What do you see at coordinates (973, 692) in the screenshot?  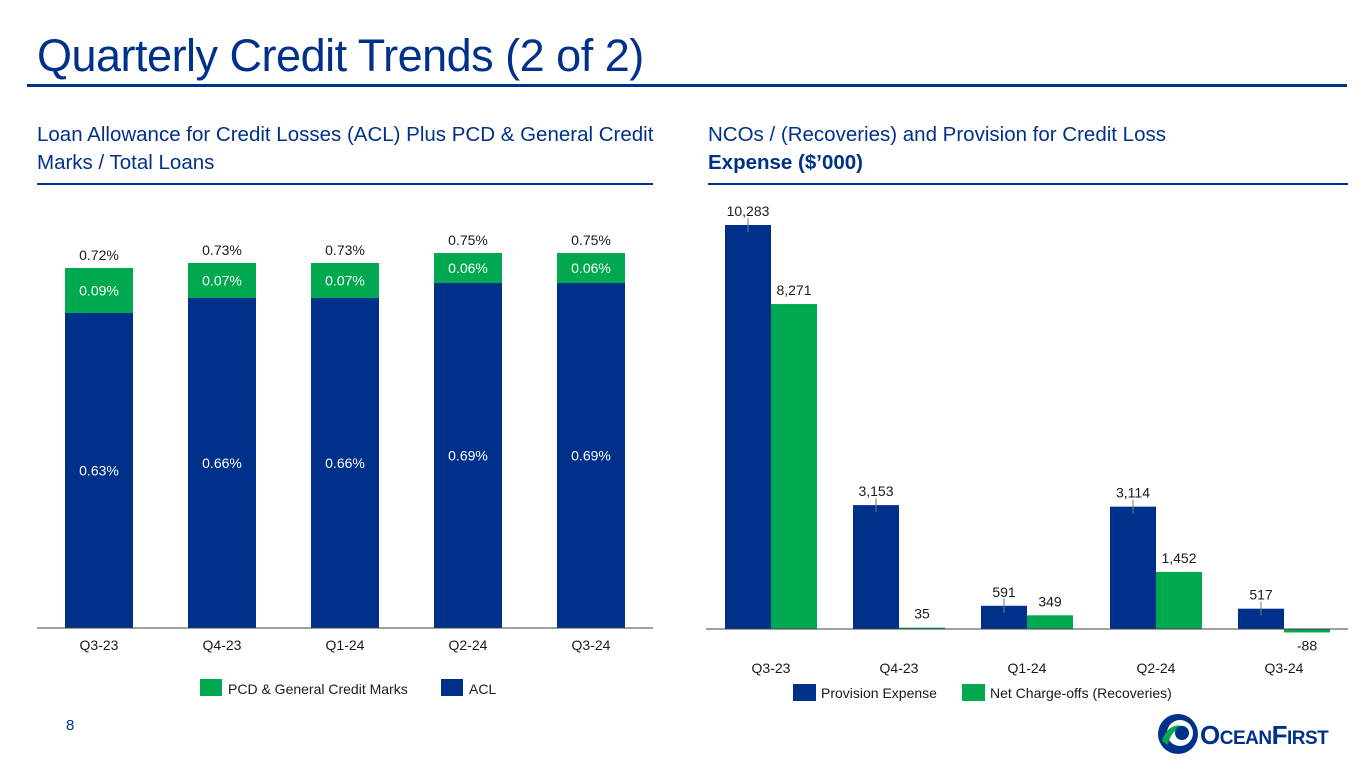 I see `legend-swatch-nco` at bounding box center [973, 692].